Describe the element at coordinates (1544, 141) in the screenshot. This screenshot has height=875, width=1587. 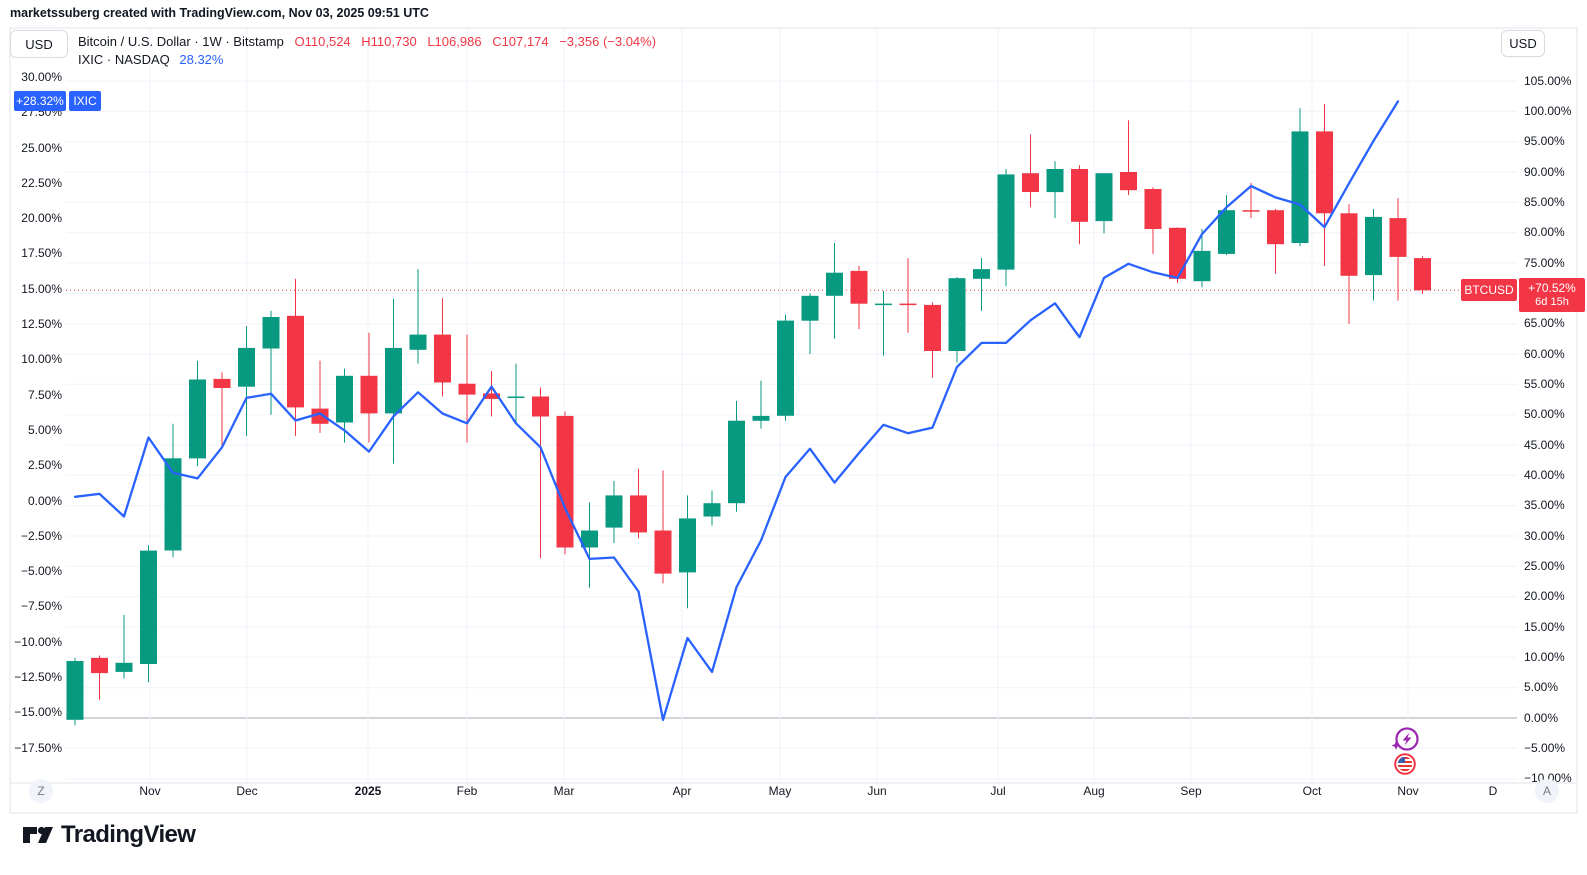
I see `right-axis-tick: 95.00%` at that location.